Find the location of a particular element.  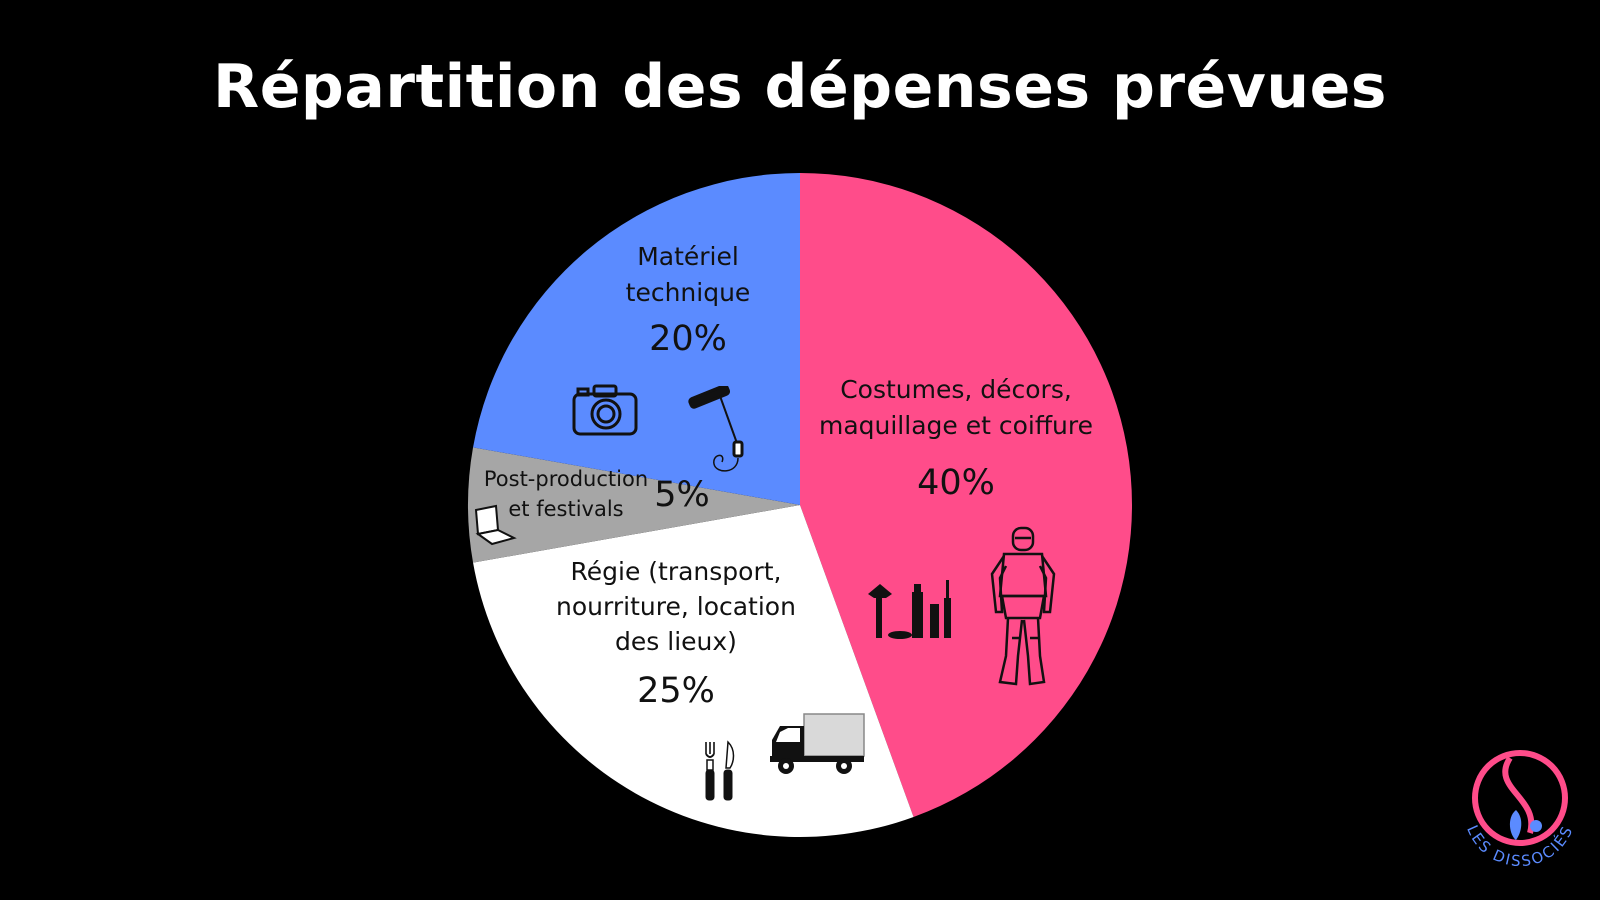

slice-label: Matériel is located at coordinates (688, 256).